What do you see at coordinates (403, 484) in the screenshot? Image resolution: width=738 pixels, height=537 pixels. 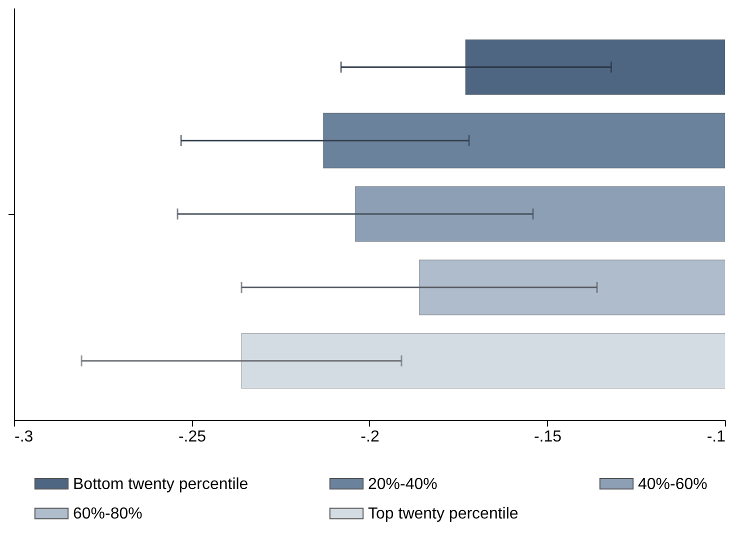 I see `legend-label: 20%-40%` at bounding box center [403, 484].